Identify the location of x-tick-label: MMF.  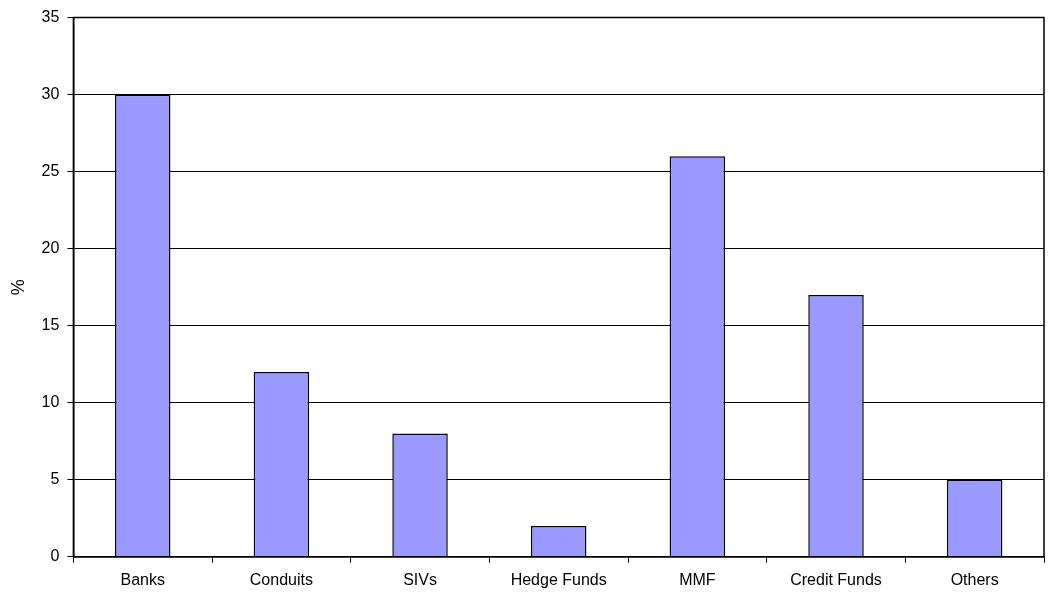
(697, 579).